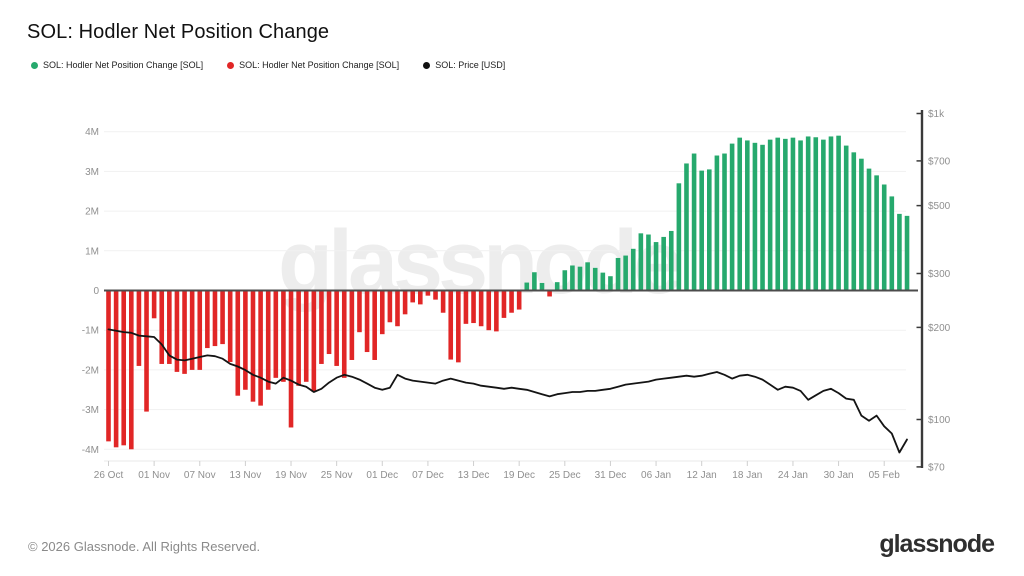 This screenshot has width=1024, height=576. Describe the element at coordinates (839, 475) in the screenshot. I see `x-axis-label: 30 Jan` at that location.